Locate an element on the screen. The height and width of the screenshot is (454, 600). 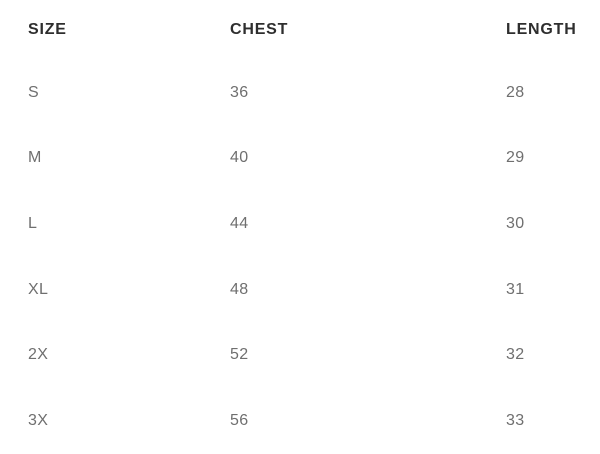
cell-chest-l: 44 is located at coordinates (239, 224).